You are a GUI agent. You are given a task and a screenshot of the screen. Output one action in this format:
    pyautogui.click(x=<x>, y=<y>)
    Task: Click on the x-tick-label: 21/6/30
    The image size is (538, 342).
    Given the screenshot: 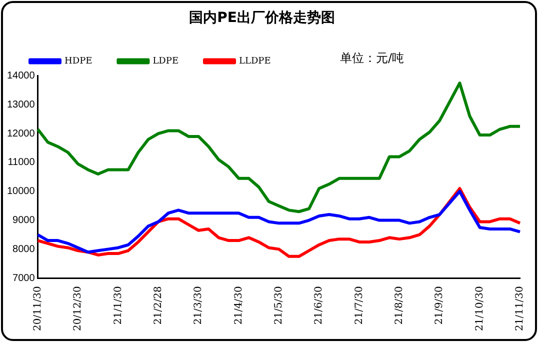 What is the action you would take?
    pyautogui.click(x=319, y=305)
    